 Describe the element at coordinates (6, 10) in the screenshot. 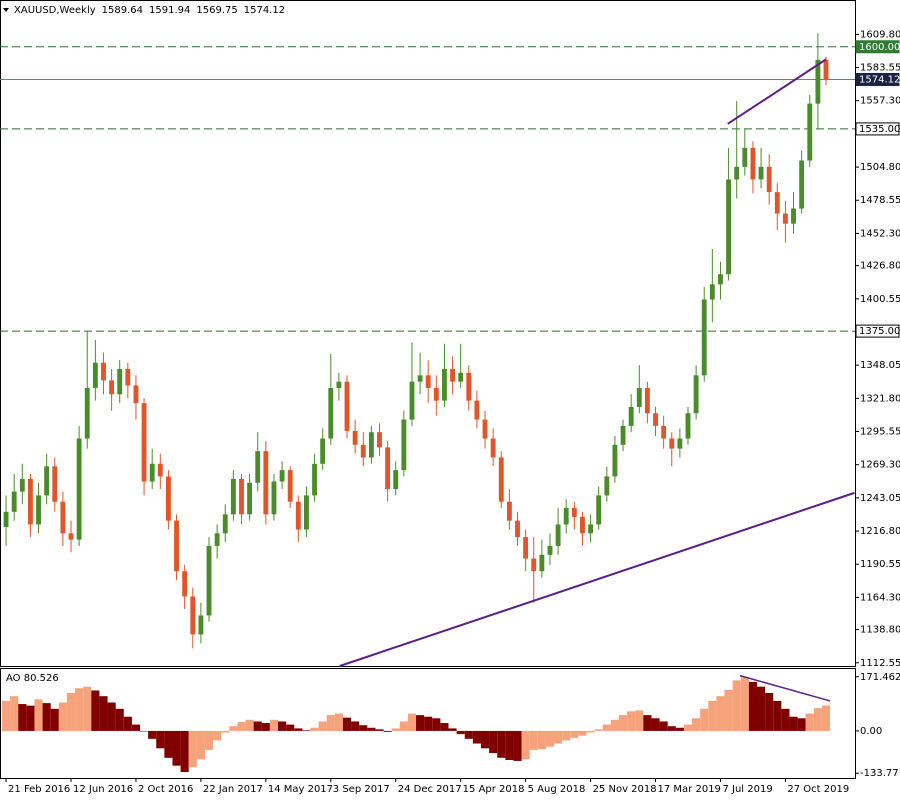

I see `symbol-dropdown-icon` at that location.